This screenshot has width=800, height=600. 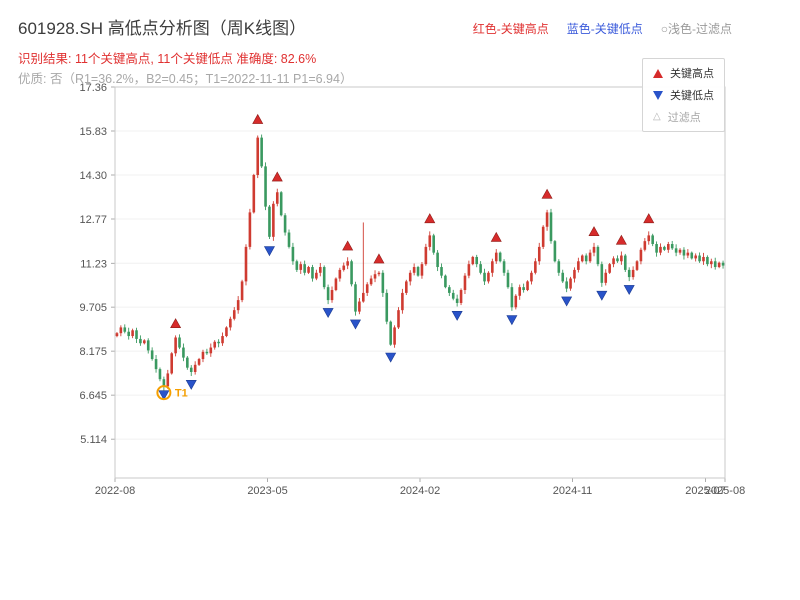 What do you see at coordinates (725, 491) in the screenshot?
I see `x-tick-label: 2025-08` at bounding box center [725, 491].